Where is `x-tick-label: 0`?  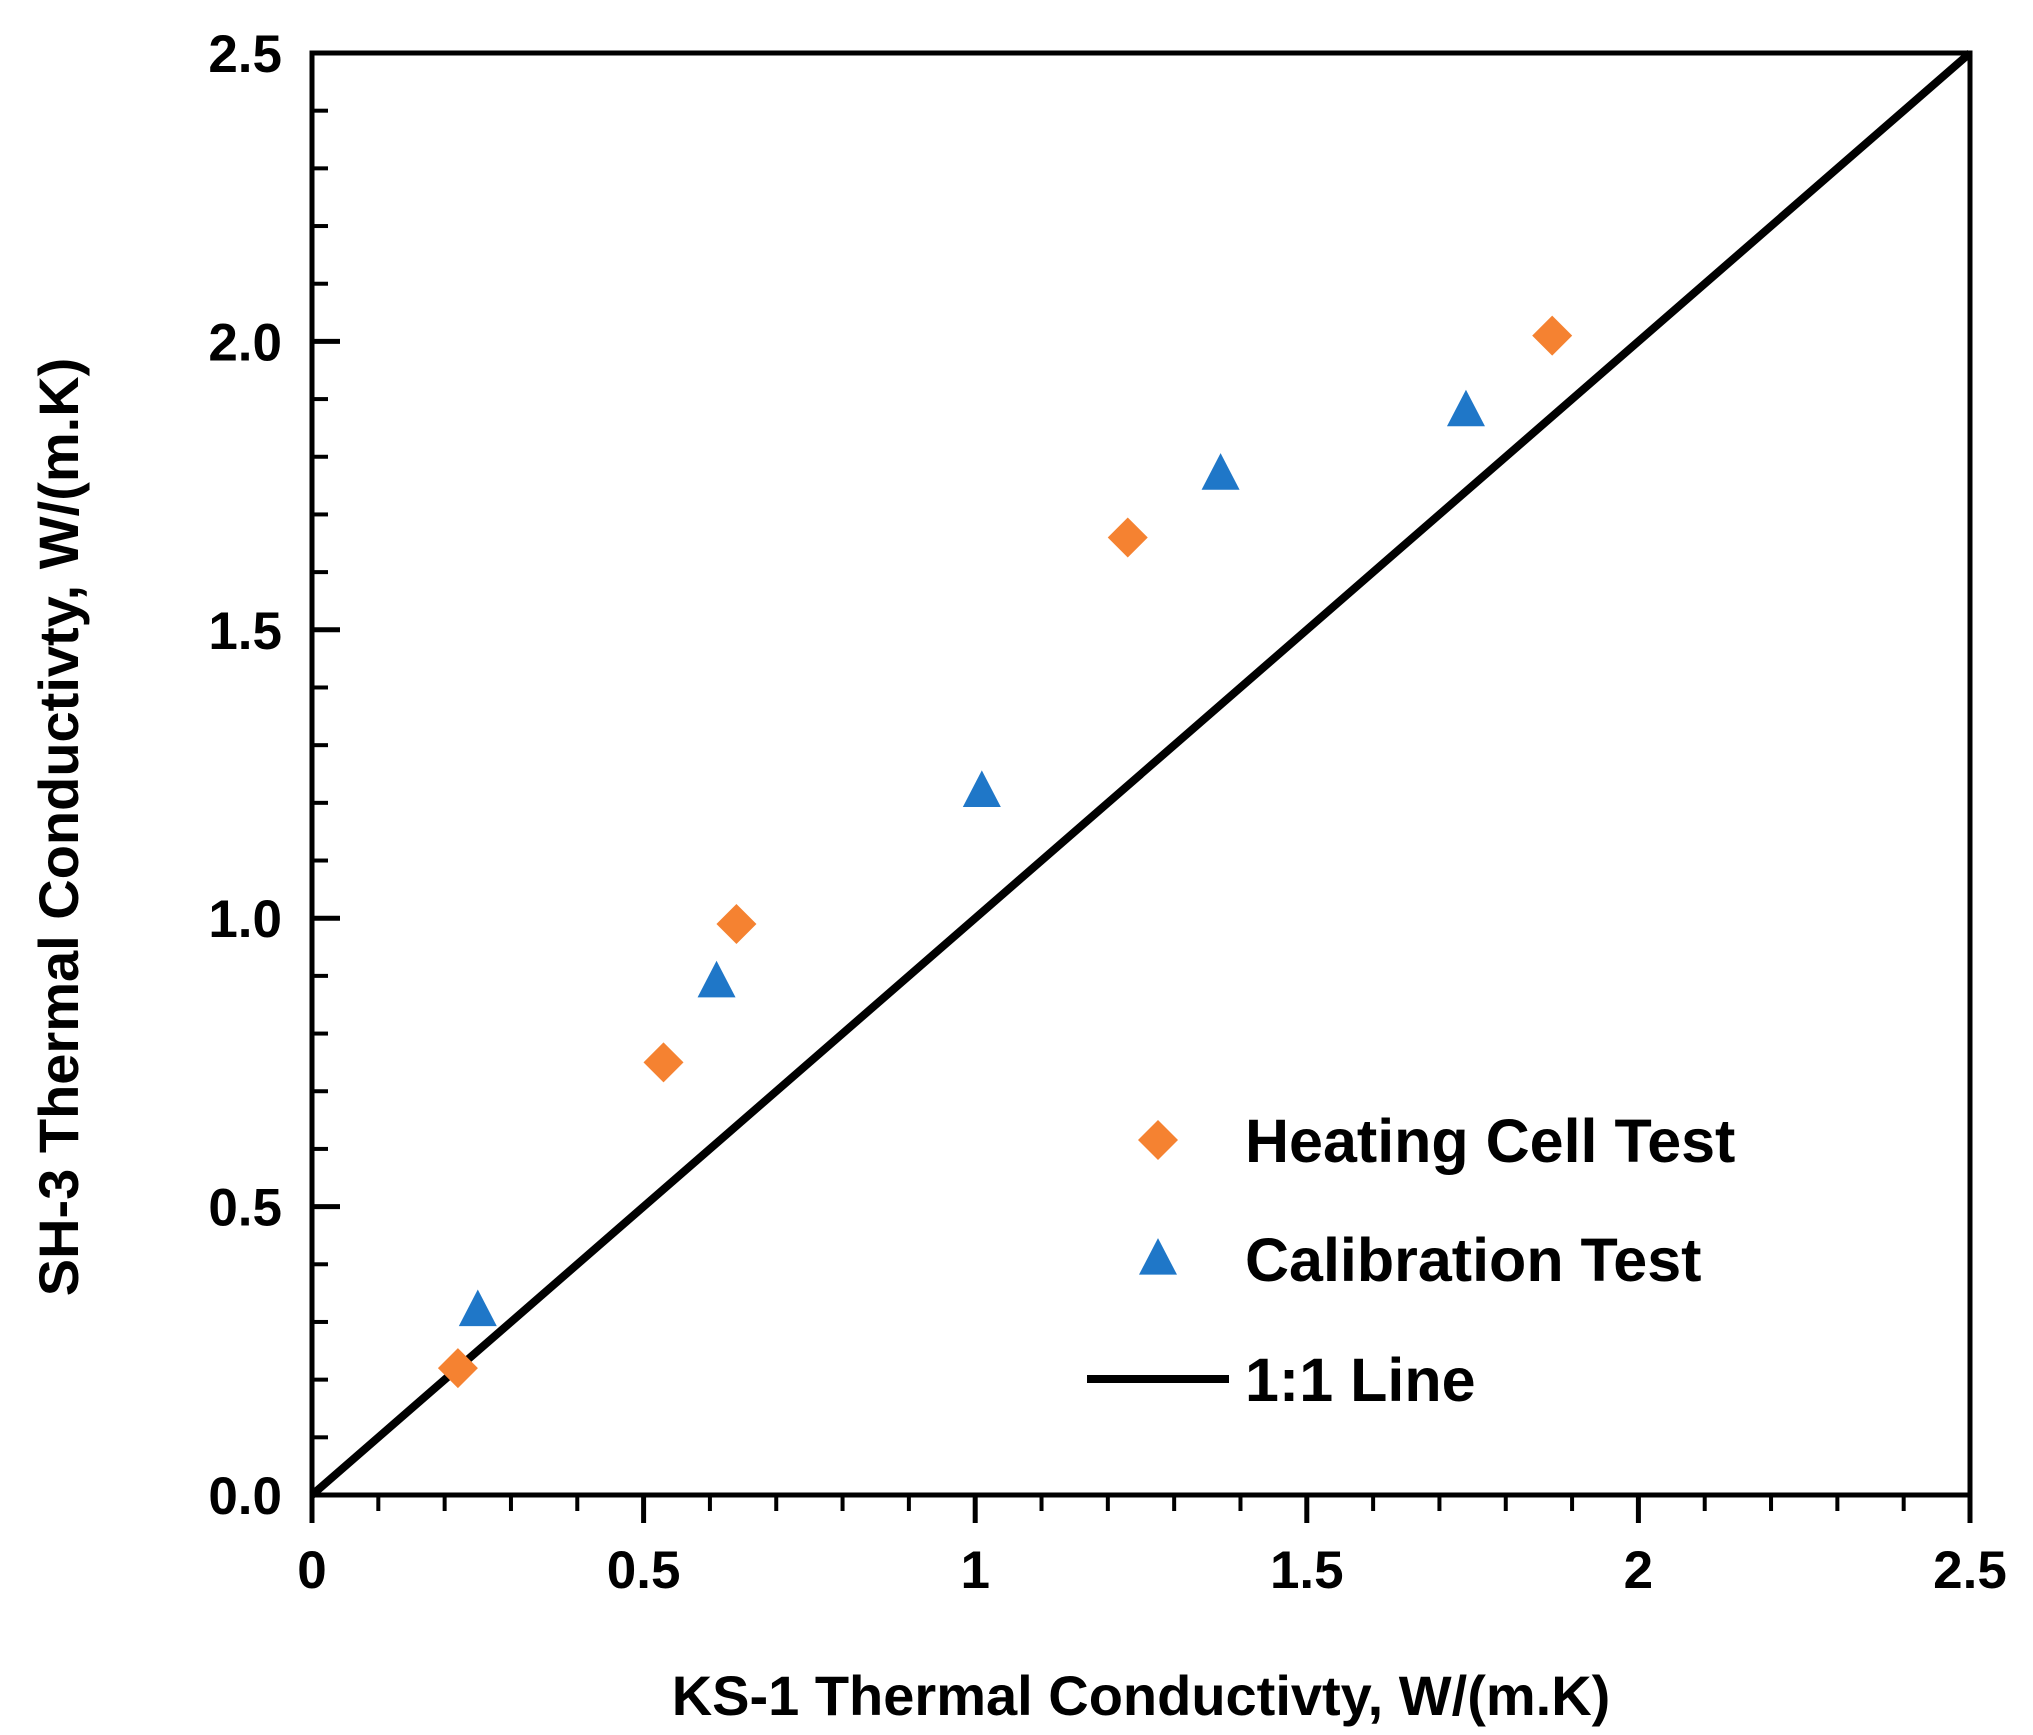
x-tick-label: 0 is located at coordinates (311, 1570).